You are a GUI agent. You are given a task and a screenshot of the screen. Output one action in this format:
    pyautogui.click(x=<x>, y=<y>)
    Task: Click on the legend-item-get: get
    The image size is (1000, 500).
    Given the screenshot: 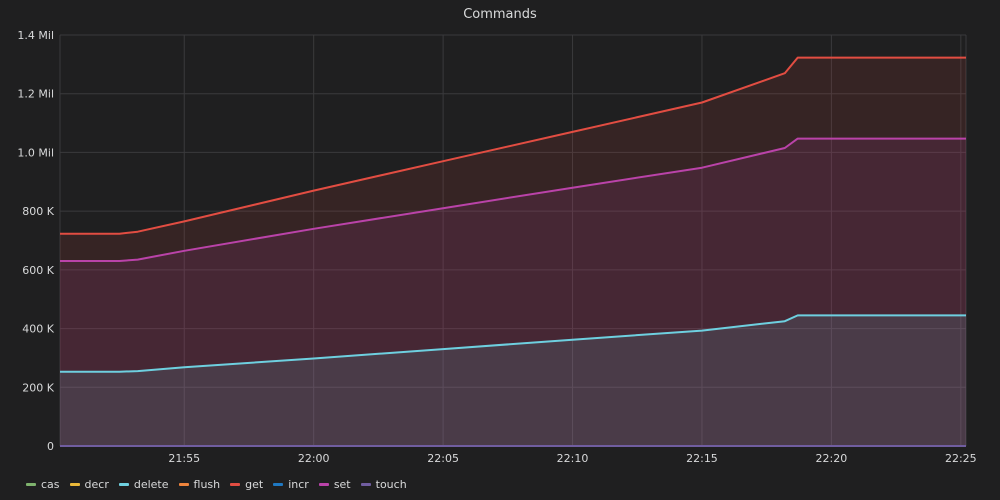 What is the action you would take?
    pyautogui.click(x=246, y=484)
    